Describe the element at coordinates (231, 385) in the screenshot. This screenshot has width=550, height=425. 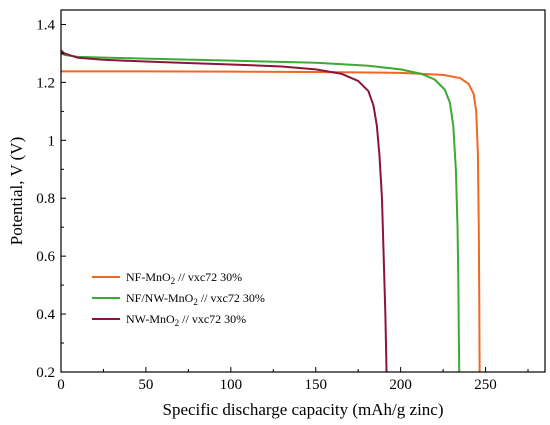
I see `x-tick-label-2: 100` at that location.